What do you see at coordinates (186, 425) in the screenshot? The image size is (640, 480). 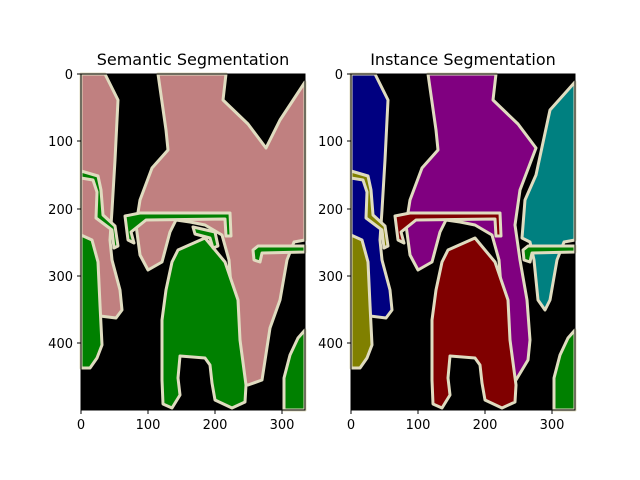 I see `semantic-x-tick-labels: 0 100 200 300` at bounding box center [186, 425].